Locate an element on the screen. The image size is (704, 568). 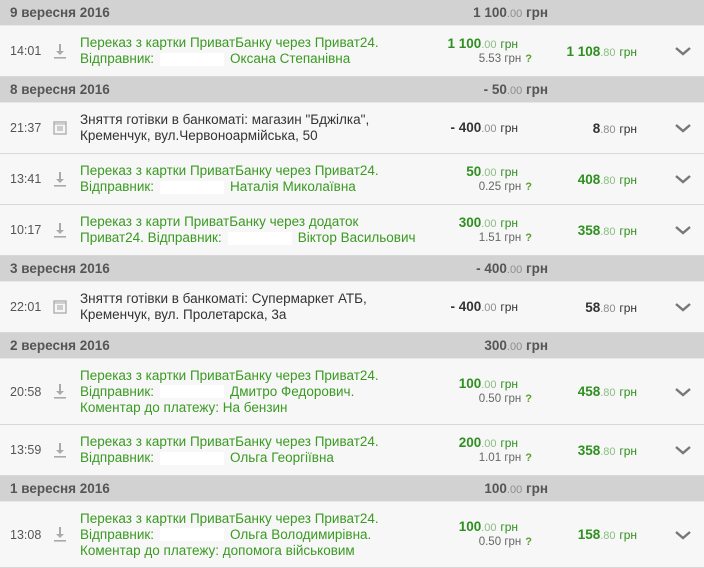
sender-name: Оксана Степанівна is located at coordinates (290, 58).